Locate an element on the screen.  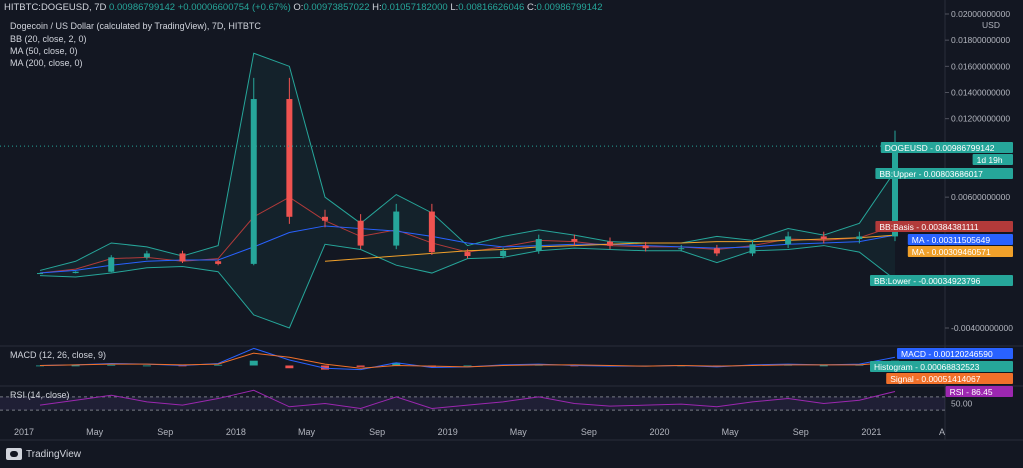
price-tick-label: 0.01800000000 is located at coordinates (980, 40).